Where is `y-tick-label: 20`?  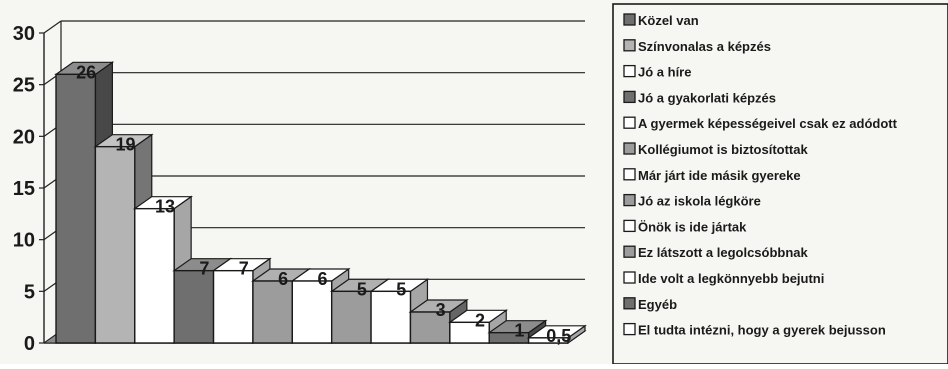
y-tick-label: 20 is located at coordinates (24, 137).